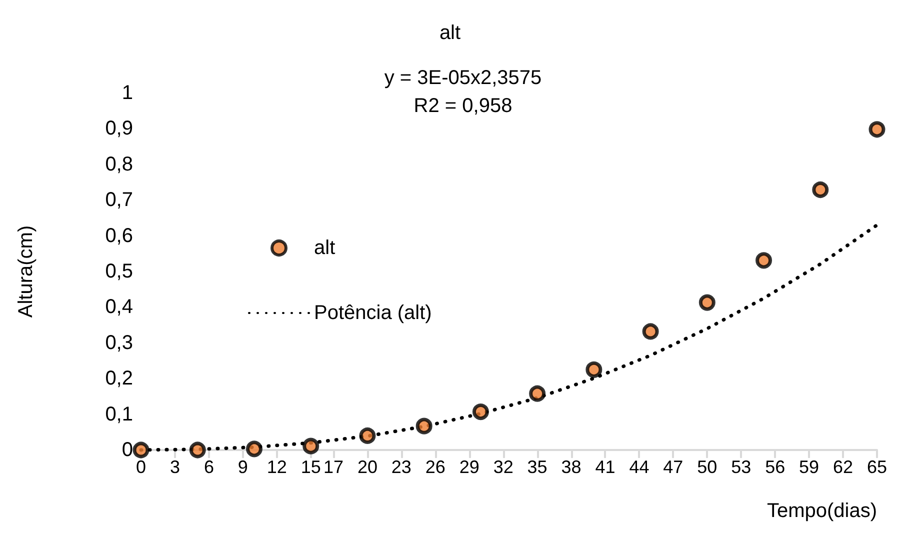 Image resolution: width=900 pixels, height=533 pixels. I want to click on x-tick-label: 32, so click(503, 467).